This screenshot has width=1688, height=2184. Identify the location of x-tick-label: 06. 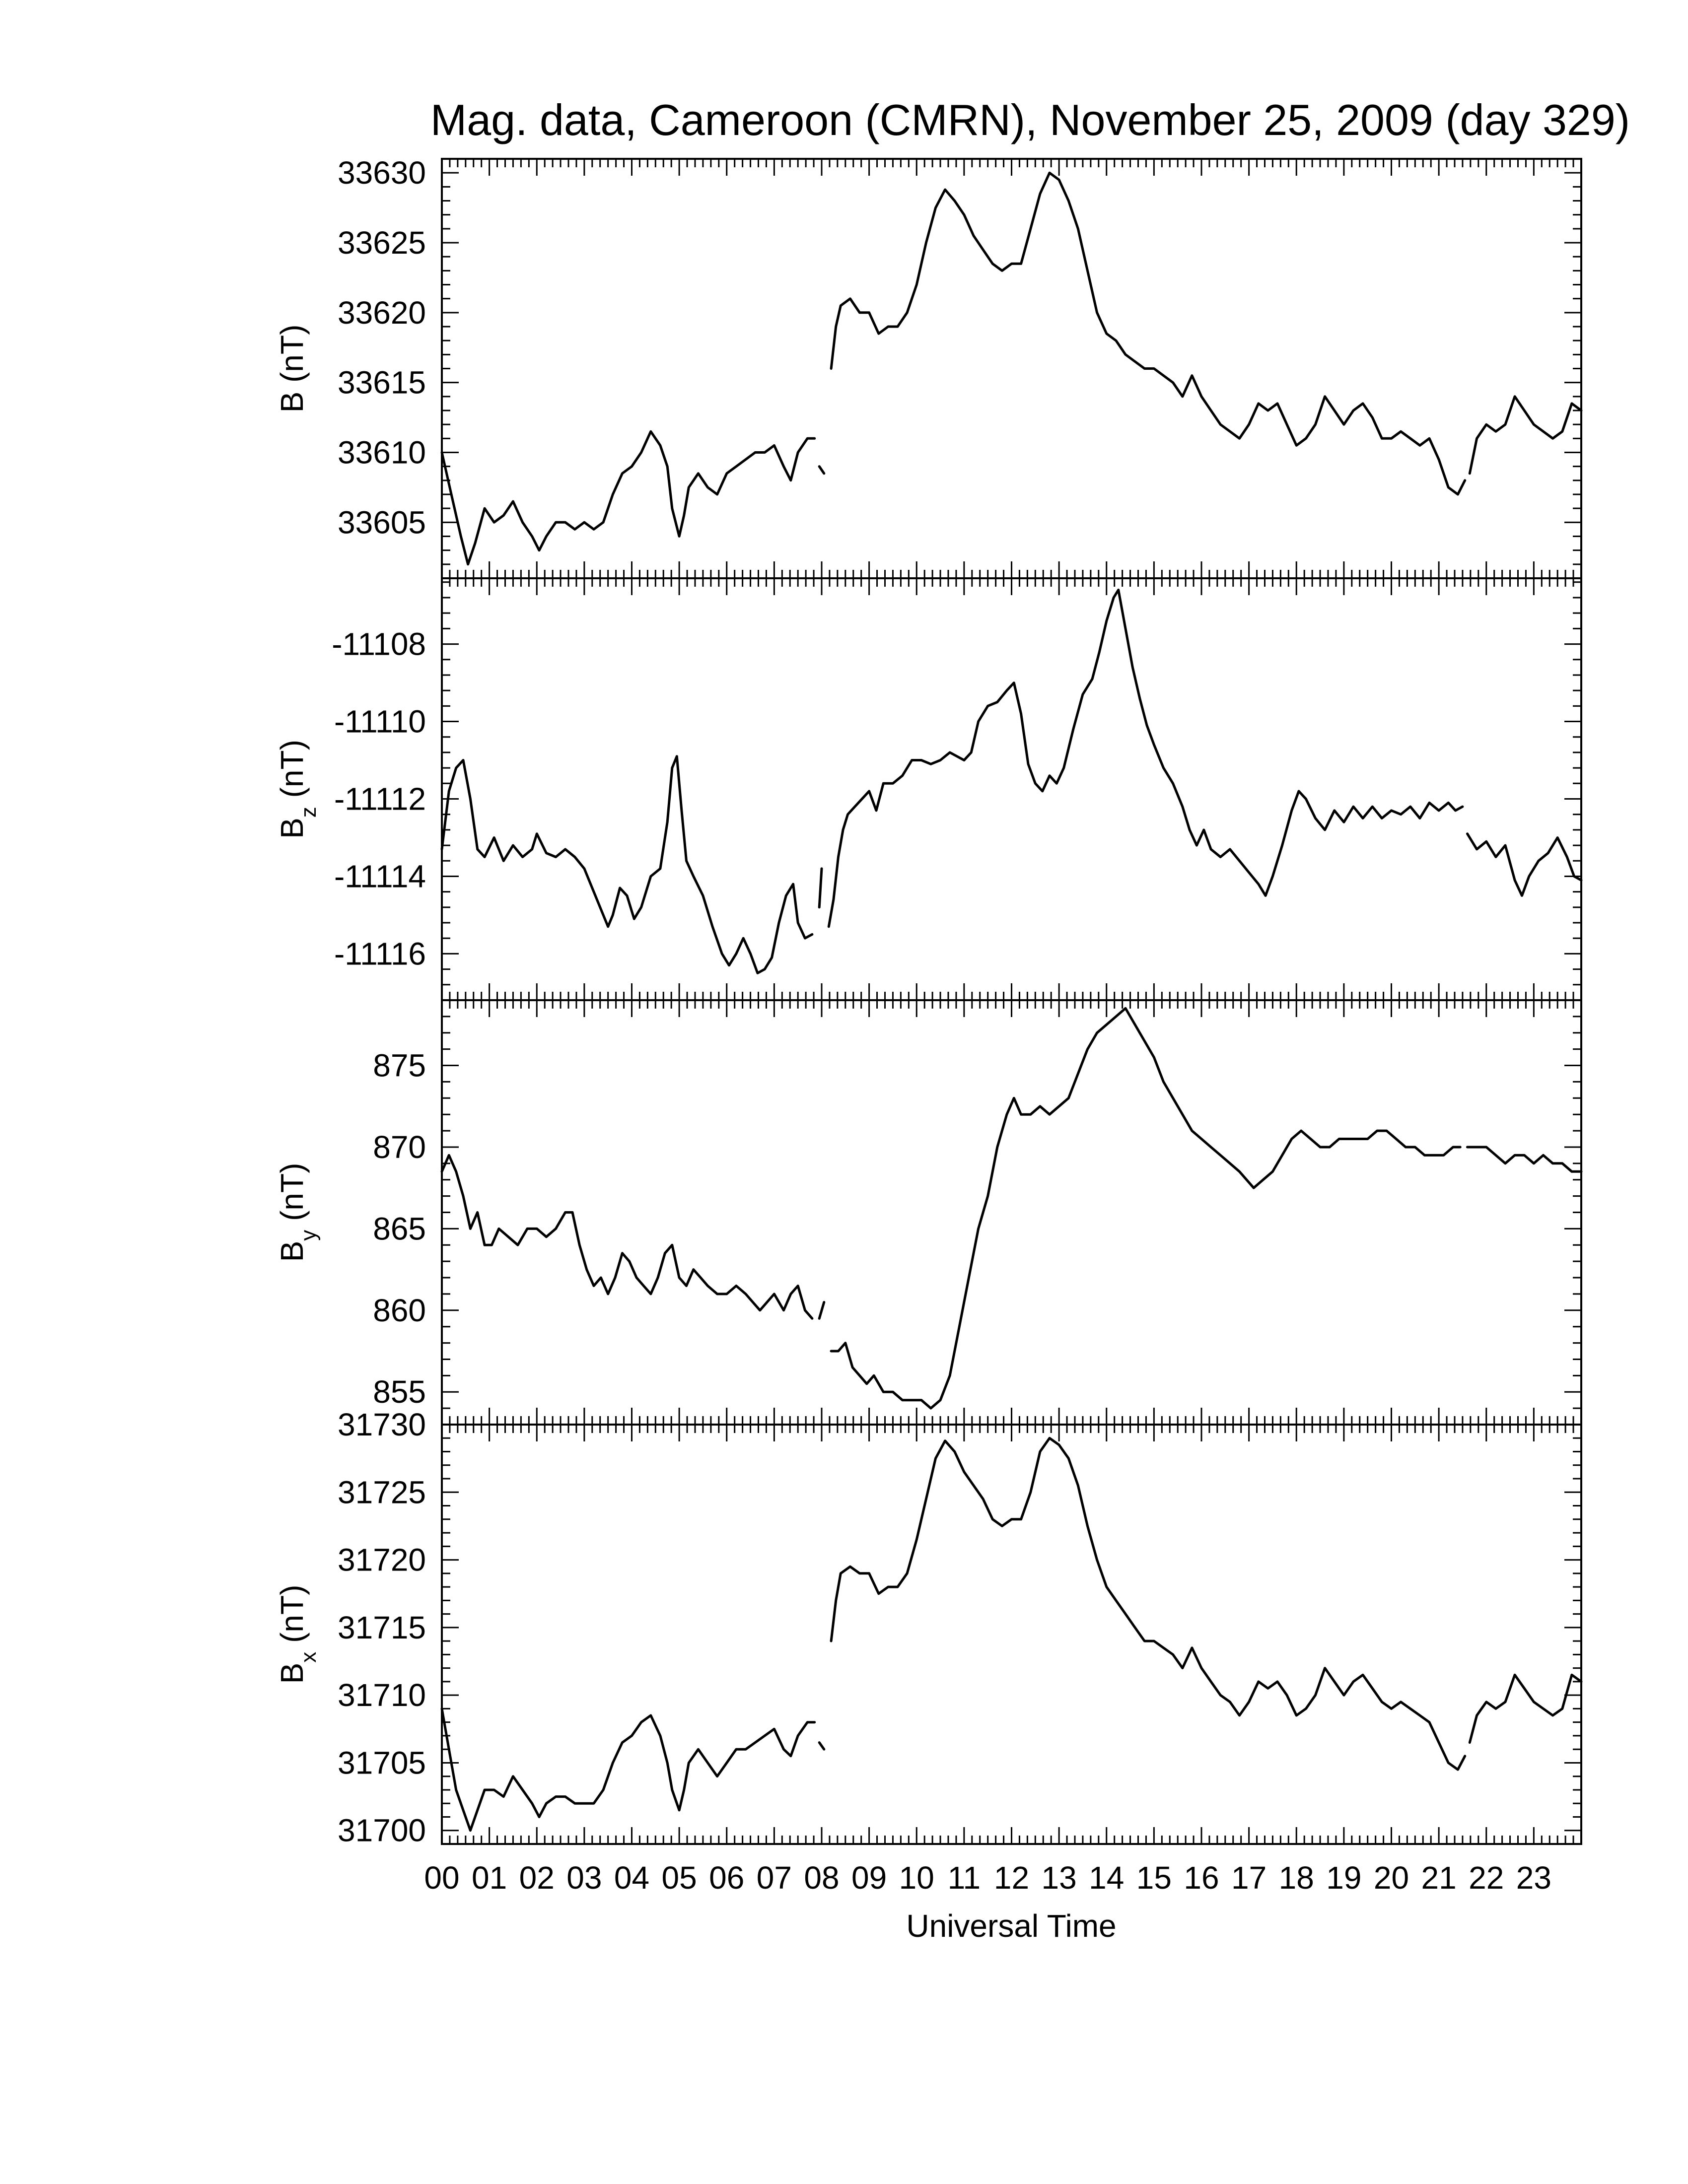
(726, 1878).